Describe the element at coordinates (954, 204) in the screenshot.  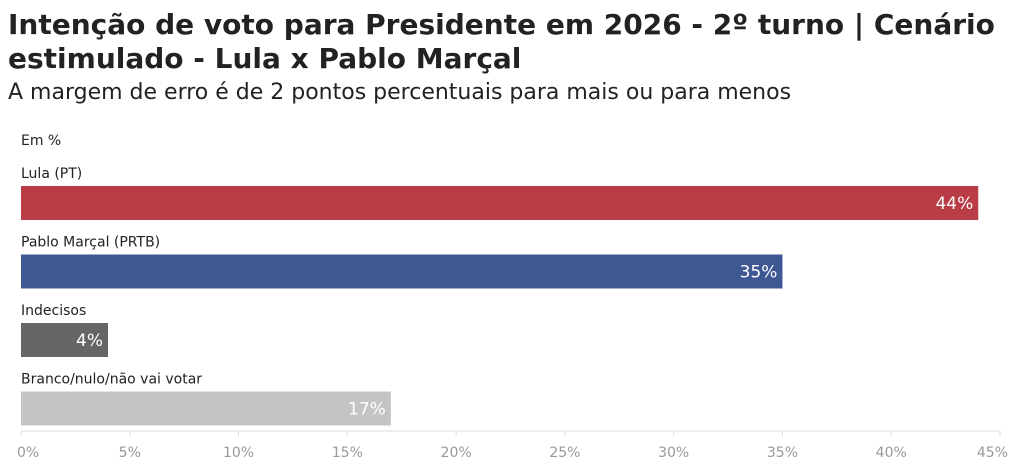
I see `value-label: 44%` at that location.